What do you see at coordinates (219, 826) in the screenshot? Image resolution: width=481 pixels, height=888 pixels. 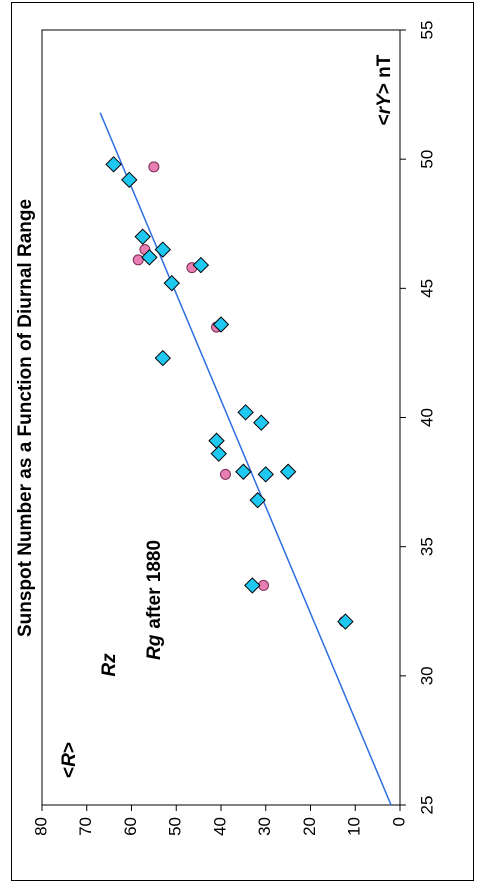 I see `y-tick-label: 40` at bounding box center [219, 826].